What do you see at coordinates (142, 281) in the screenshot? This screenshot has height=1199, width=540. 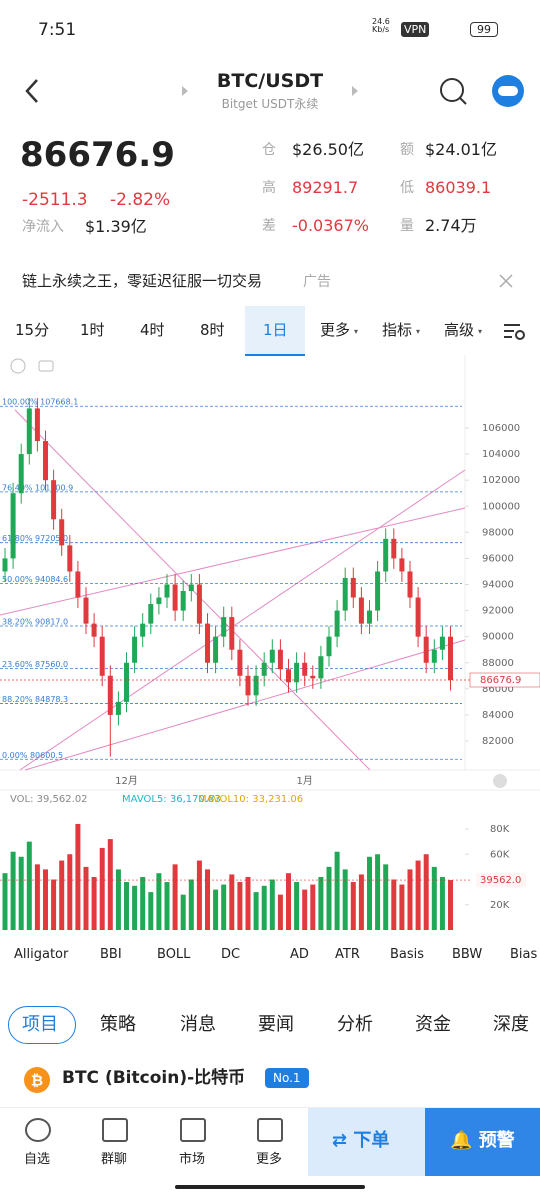 I see `ad-text: 链上永续之王，零延迟征服一切交易` at bounding box center [142, 281].